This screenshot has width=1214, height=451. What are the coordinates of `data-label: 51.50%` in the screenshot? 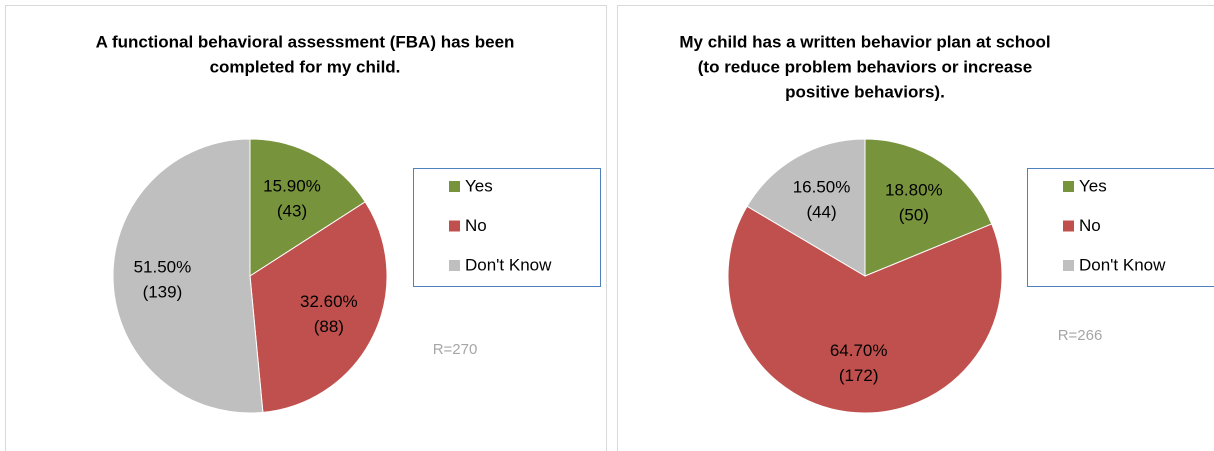 It's located at (163, 267).